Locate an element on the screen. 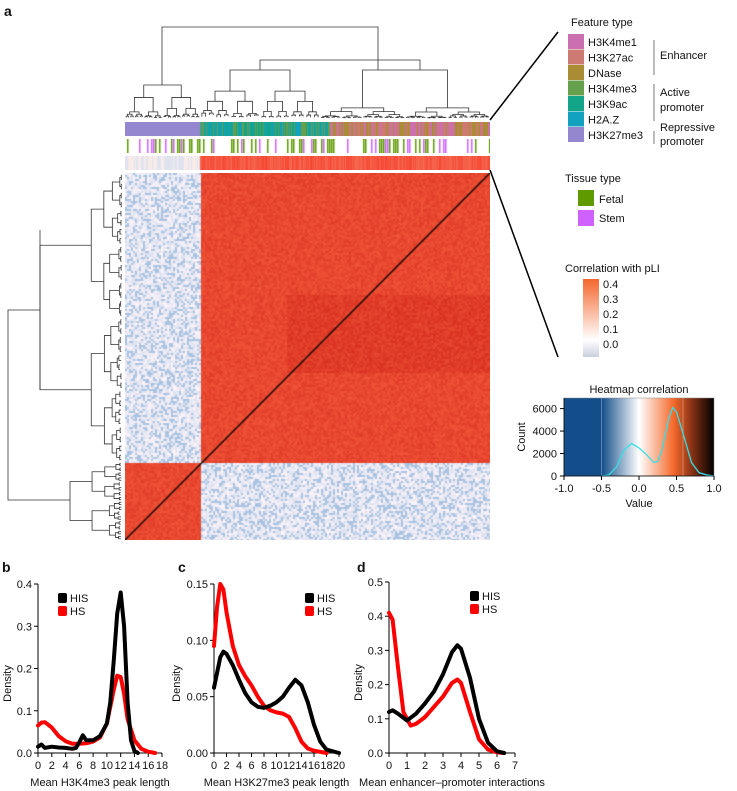  pli-tick: 0.0 is located at coordinates (610, 345).